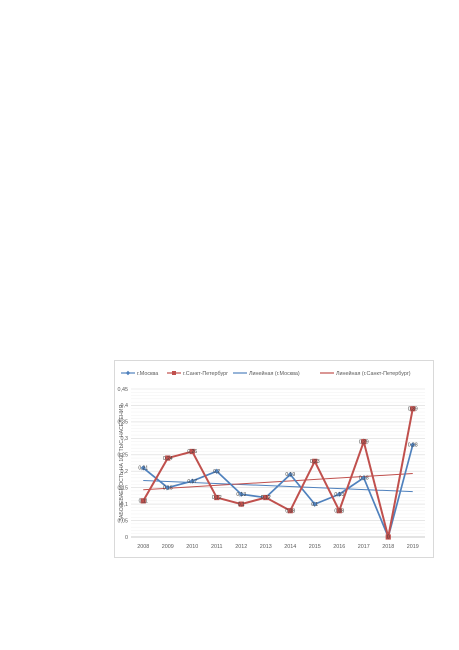 This screenshot has width=459, height=650. Describe the element at coordinates (364, 547) in the screenshot. I see `x-tick-label: 2017` at that location.